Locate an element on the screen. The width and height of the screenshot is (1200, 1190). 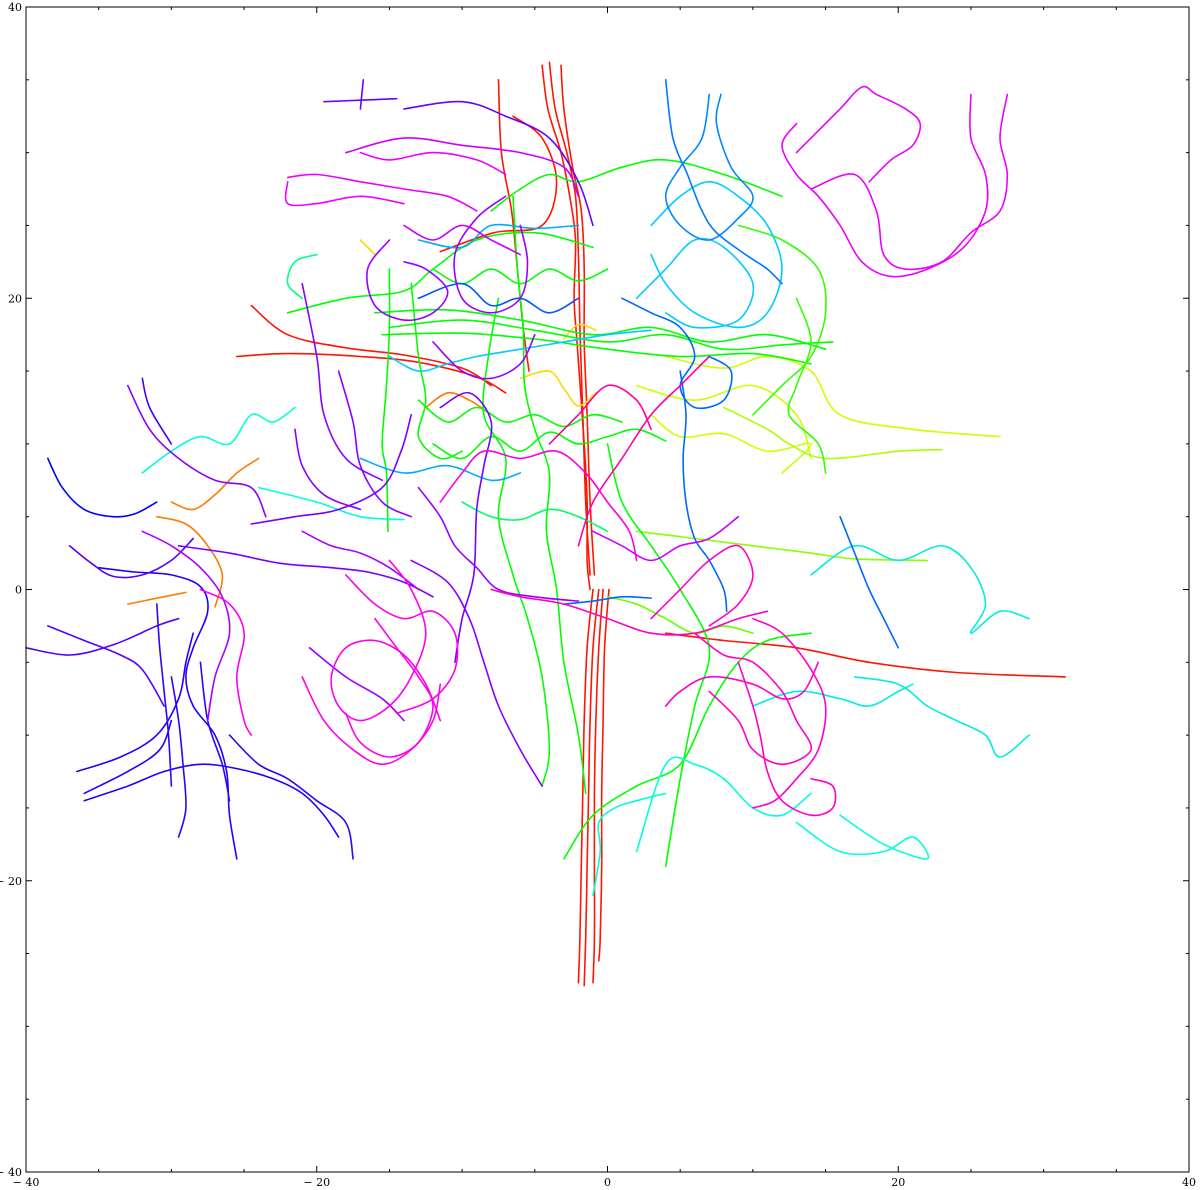
x-tick-label: − 40 is located at coordinates (26, 1182).